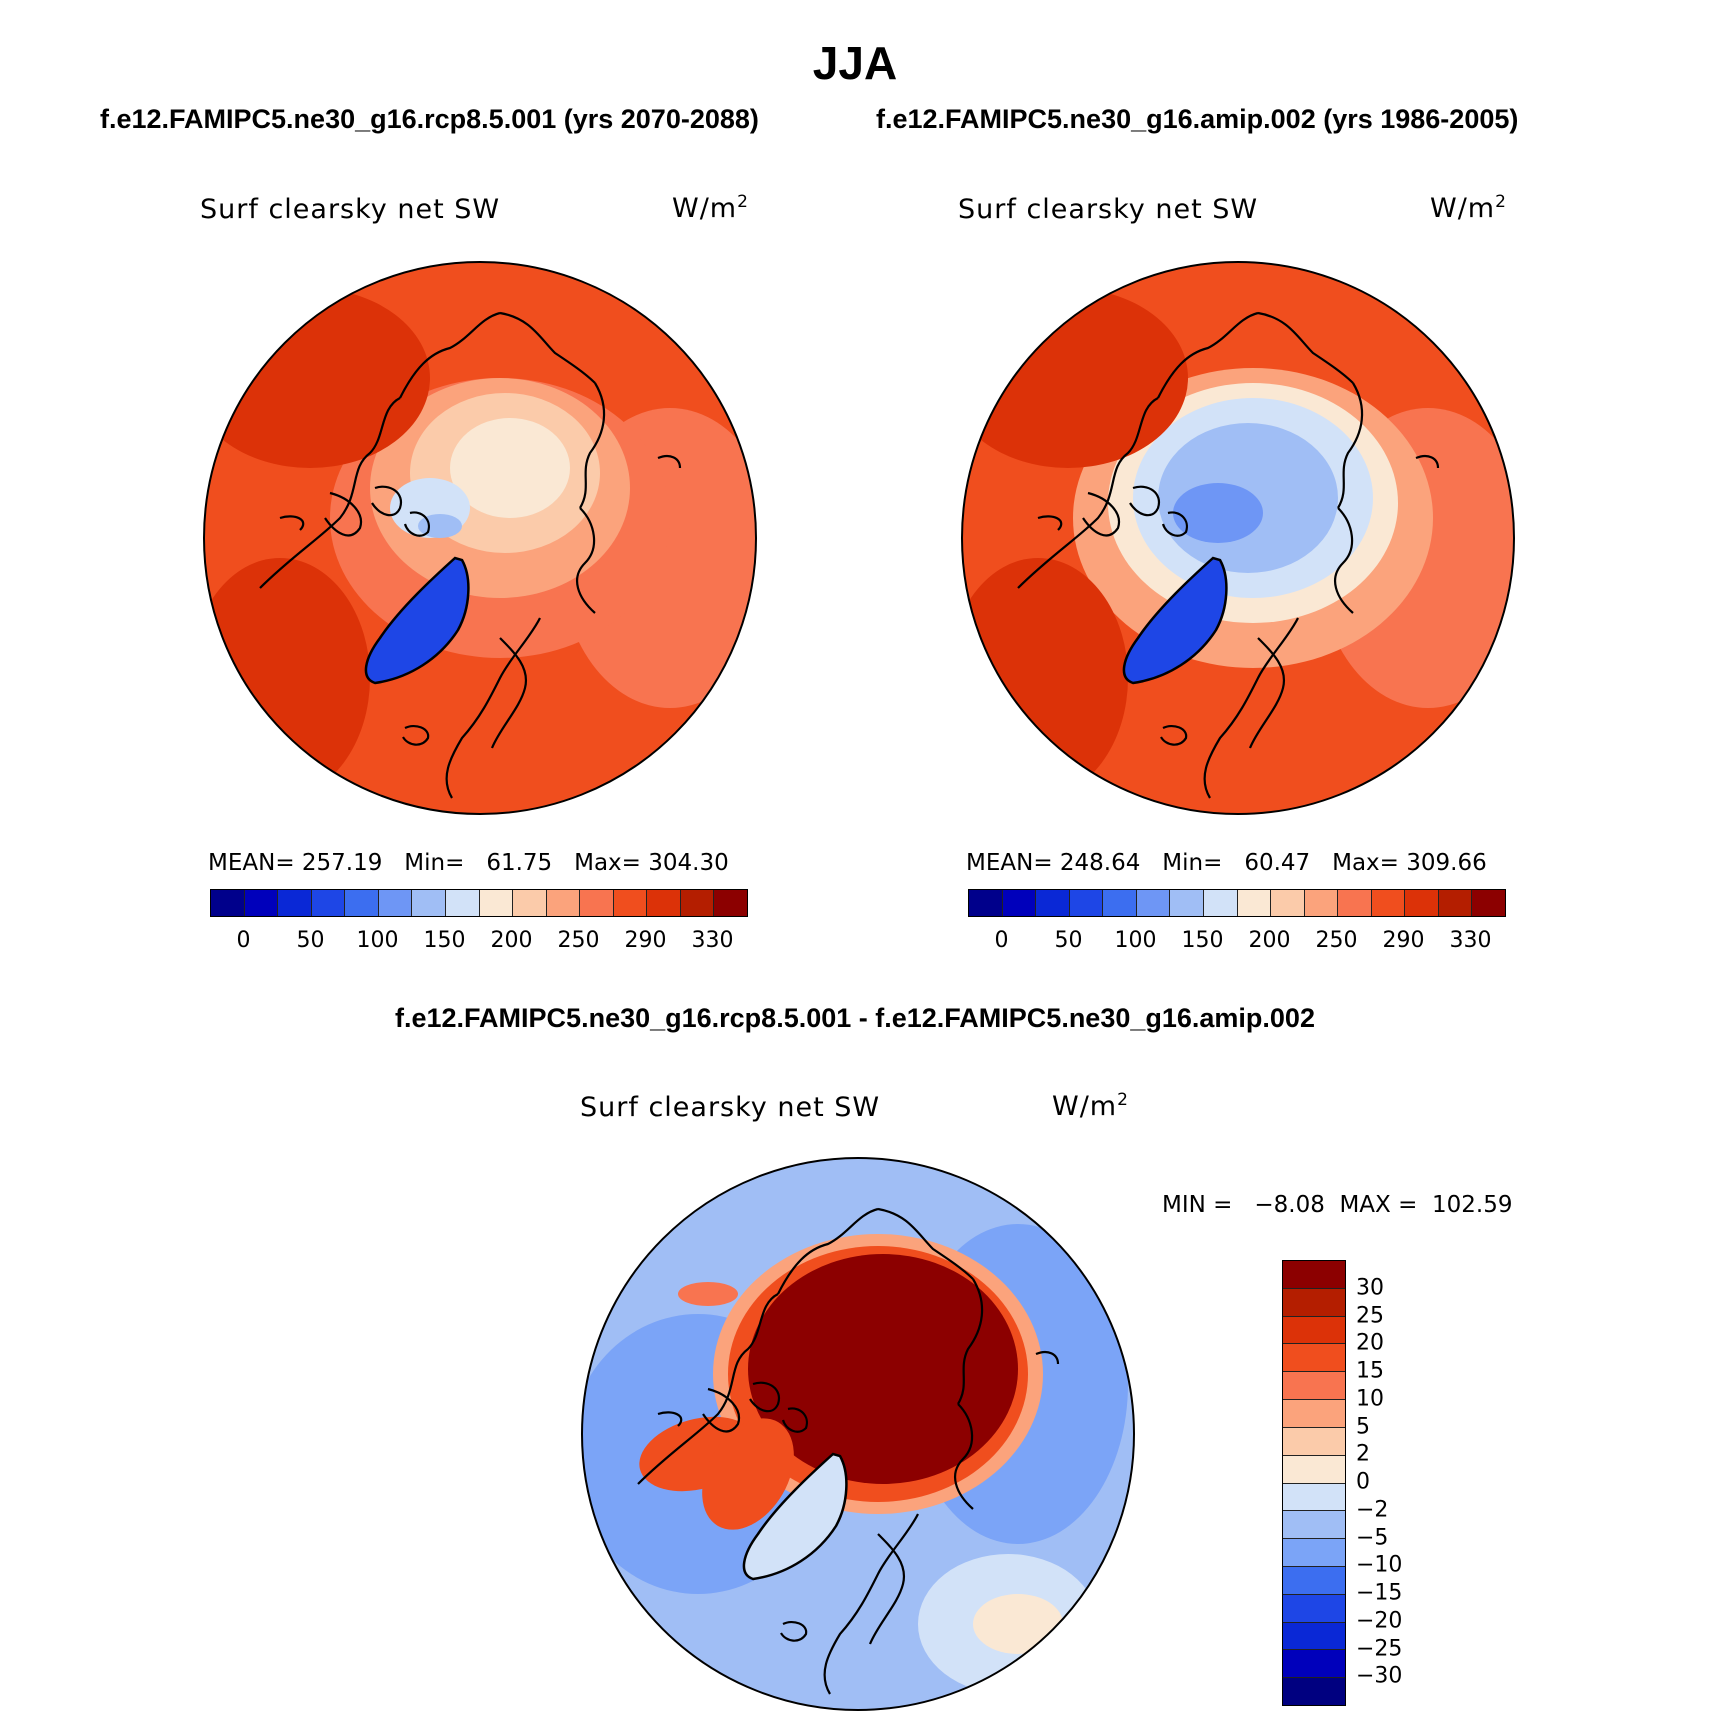 The image size is (1710, 1714). I want to click on panel2-colorbar, so click(1237, 903).